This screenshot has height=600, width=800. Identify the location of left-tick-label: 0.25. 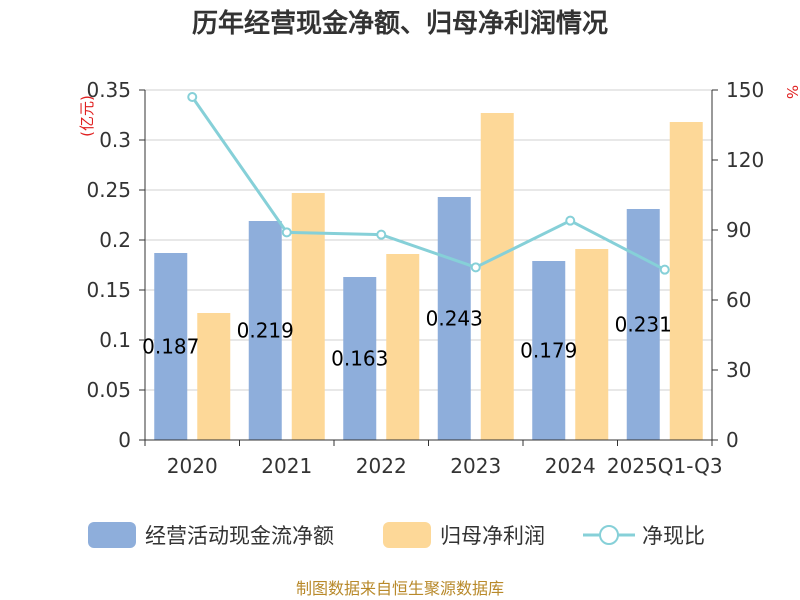
(108, 190).